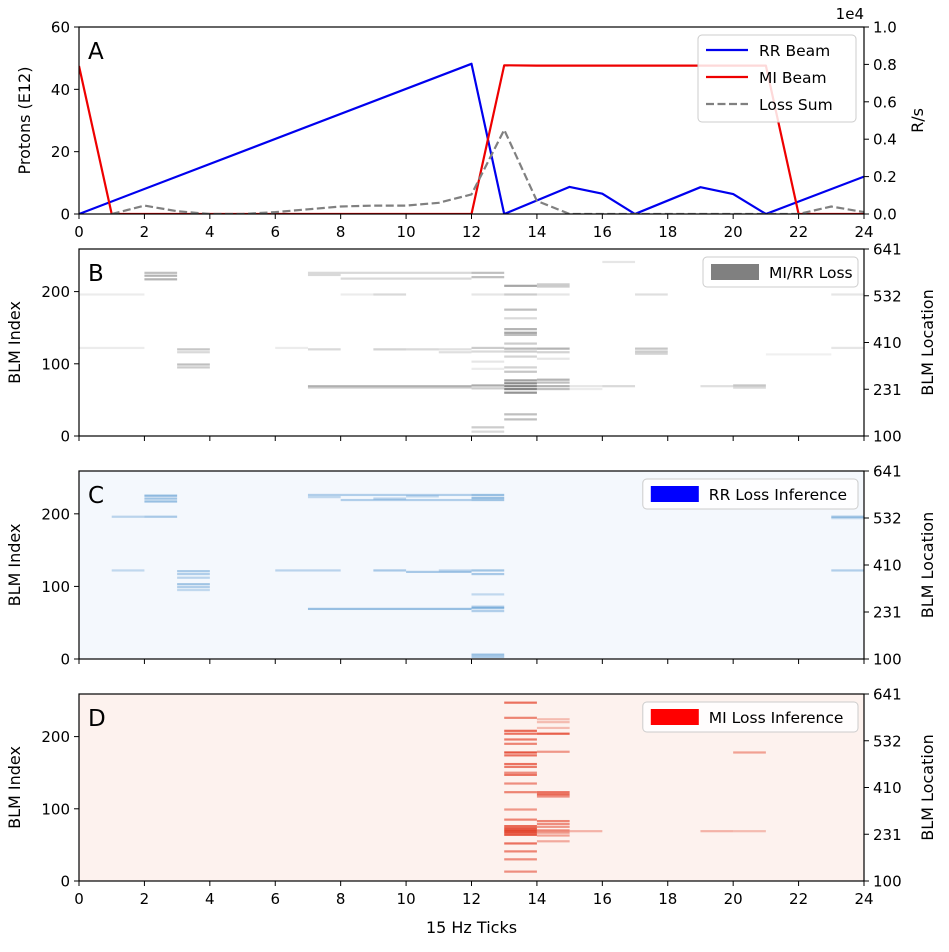  Describe the element at coordinates (471, 927) in the screenshot. I see `panel-d-xlabel: 15 Hz Ticks` at that location.